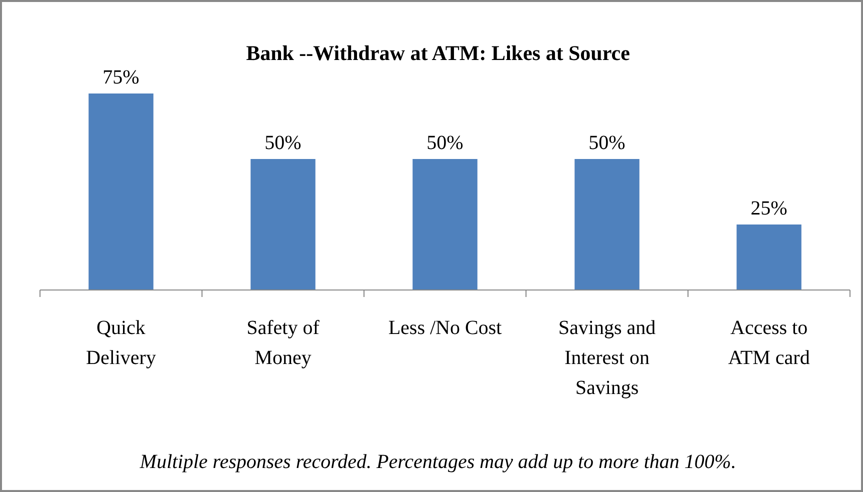  Describe the element at coordinates (445, 328) in the screenshot. I see `x-tick-label: Less /No Cost` at that location.